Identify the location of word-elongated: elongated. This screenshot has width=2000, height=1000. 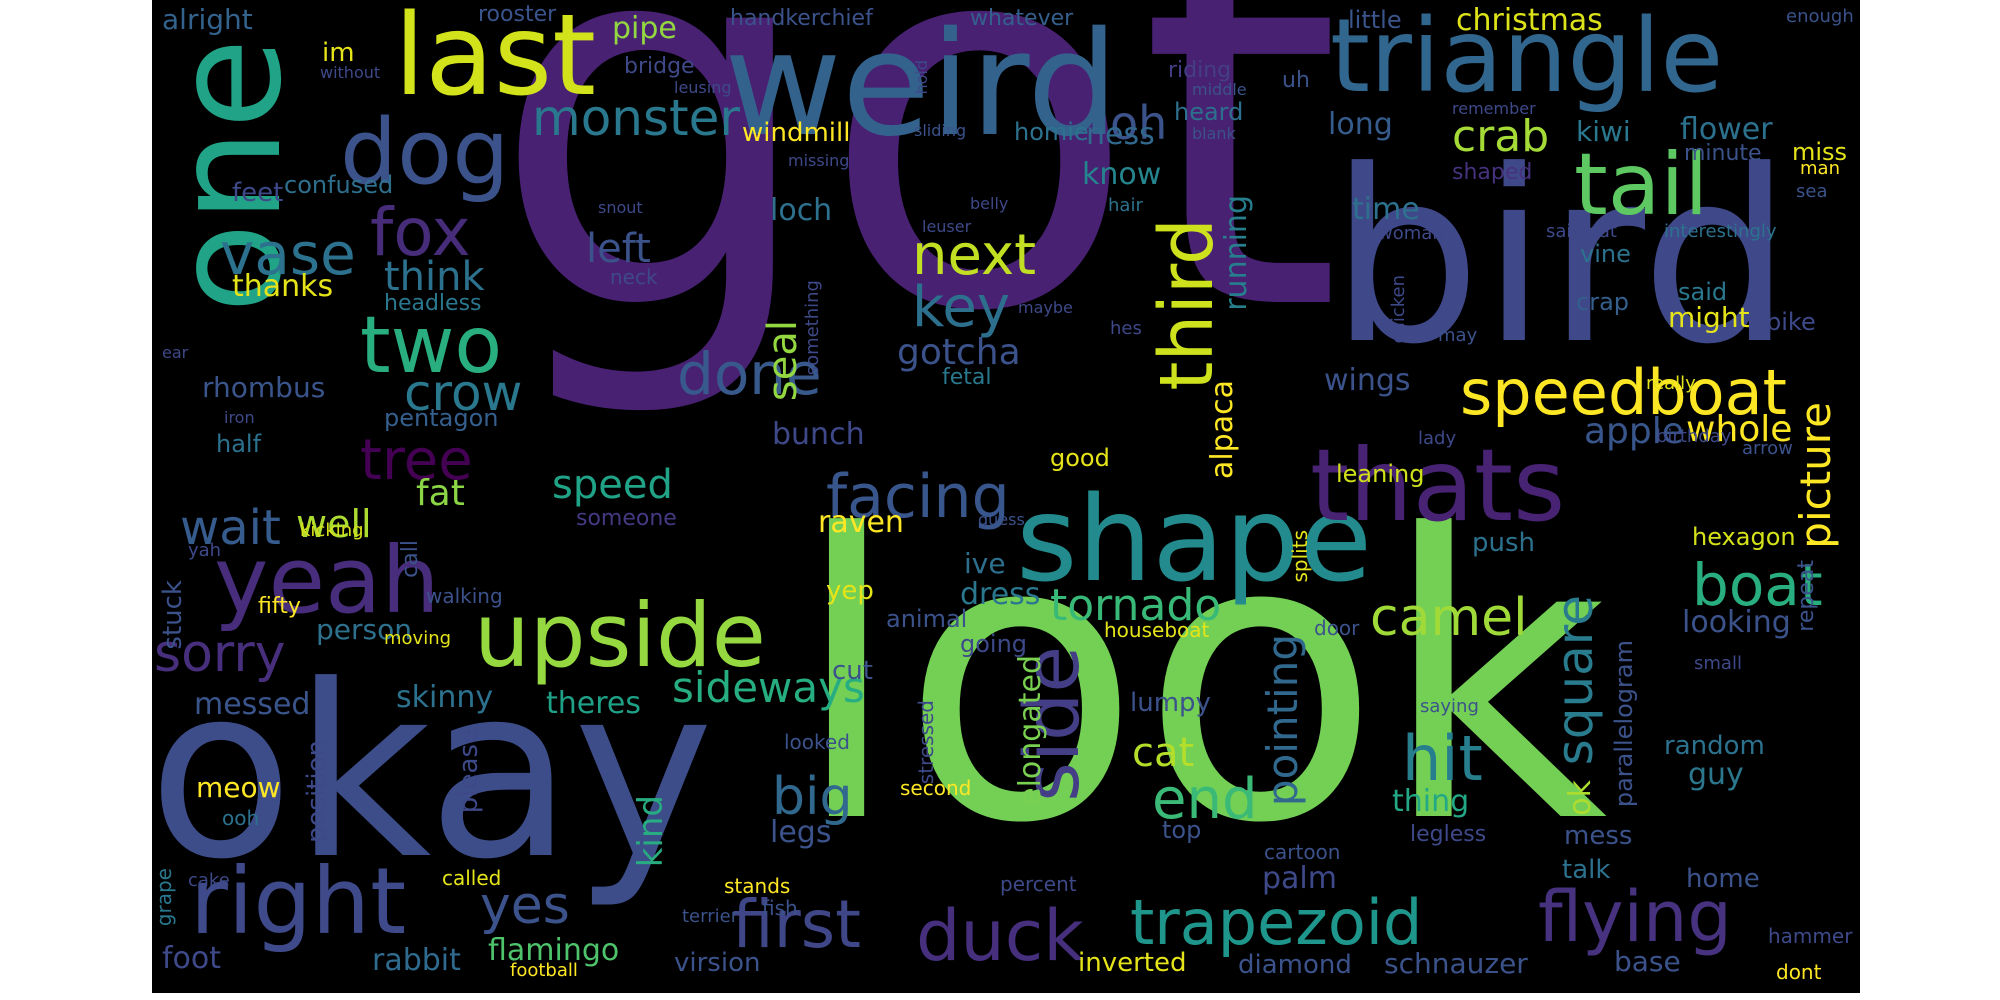
(1030, 730).